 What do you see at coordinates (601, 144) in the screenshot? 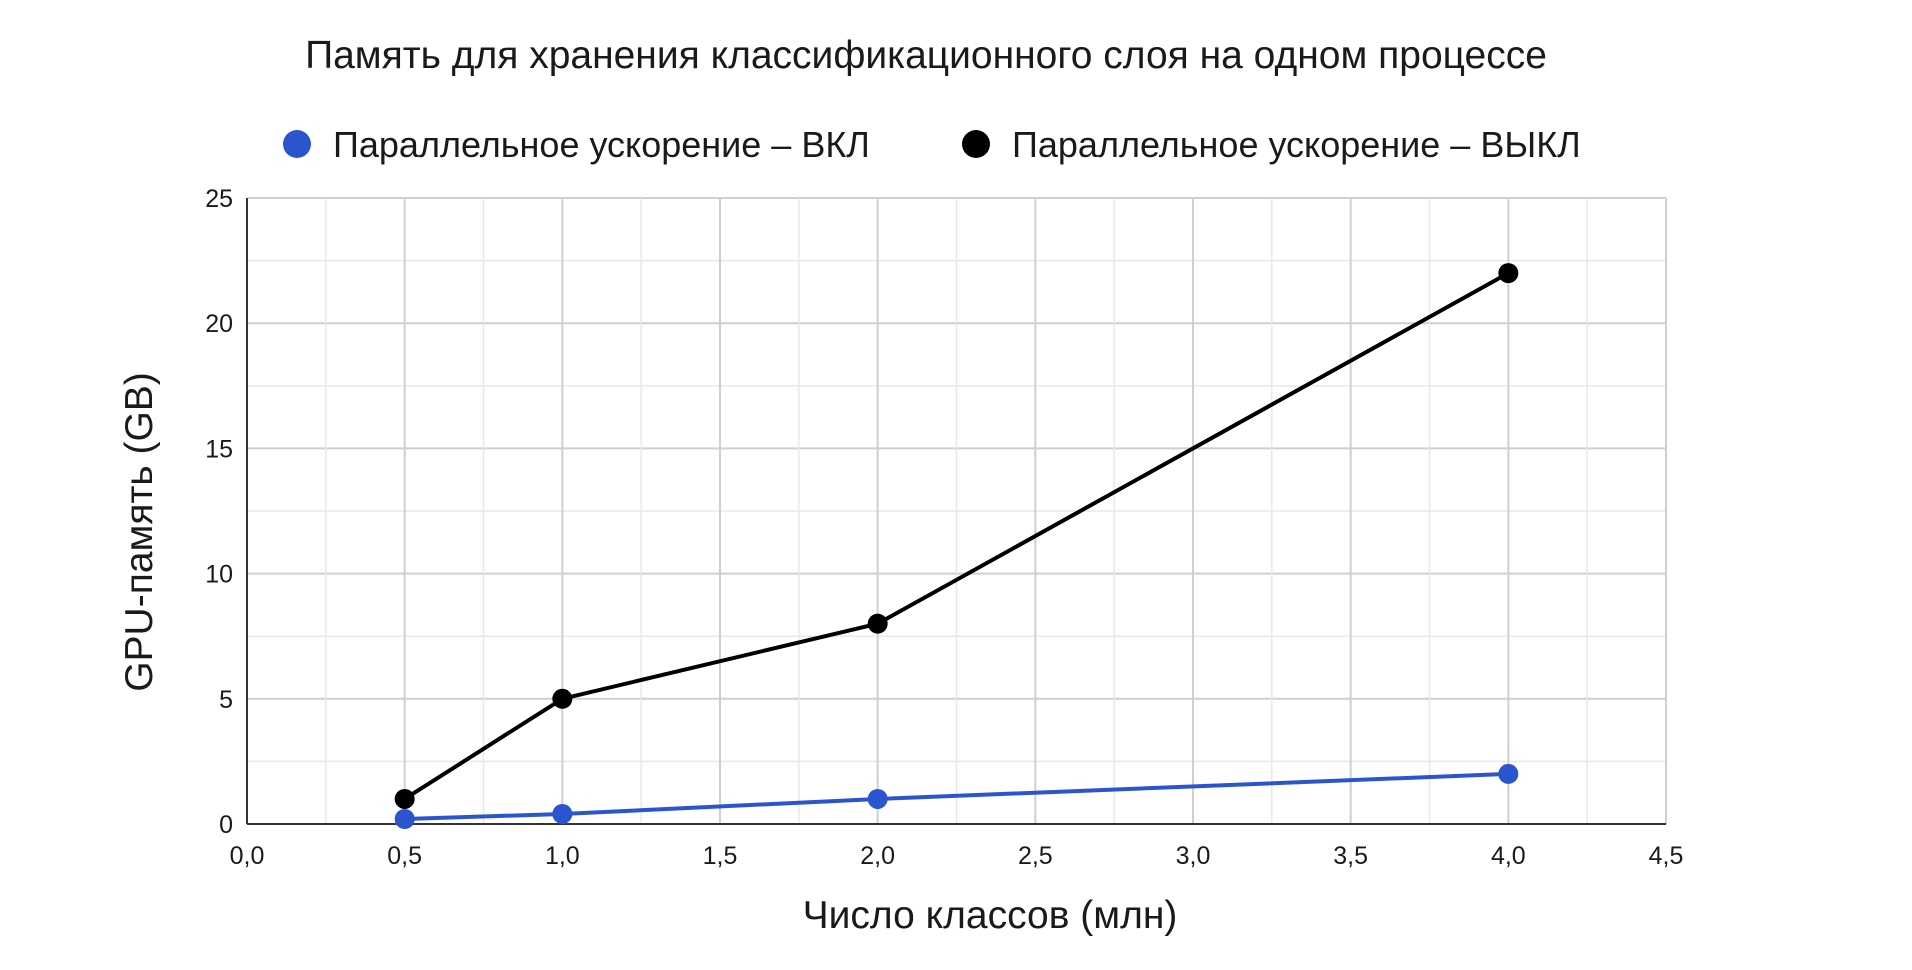
I see `legend-label: Параллельное ускорение – ВКЛ` at bounding box center [601, 144].